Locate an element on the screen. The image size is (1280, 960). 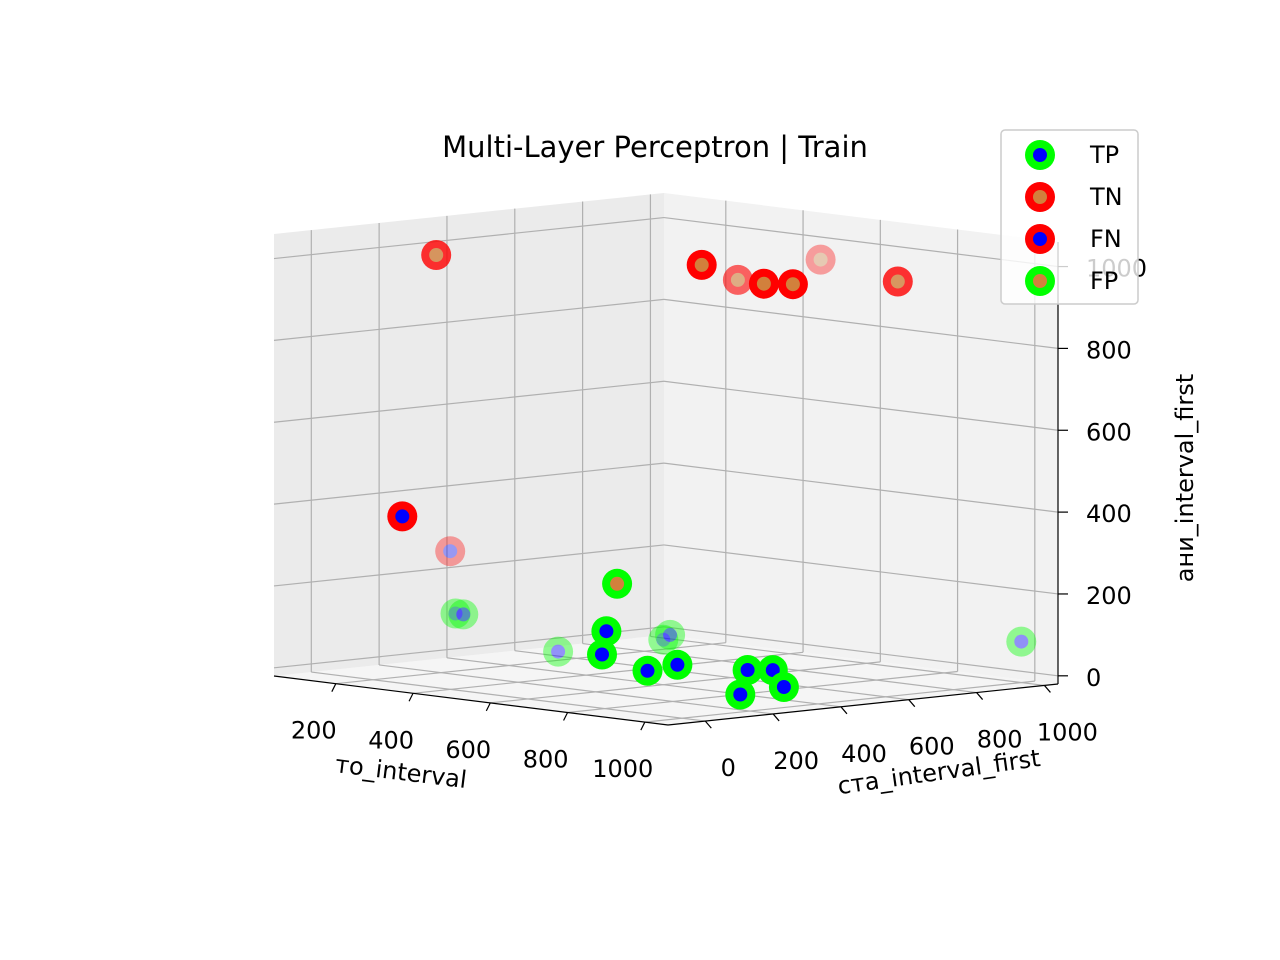
y-tick-label: 800 is located at coordinates (1000, 740).